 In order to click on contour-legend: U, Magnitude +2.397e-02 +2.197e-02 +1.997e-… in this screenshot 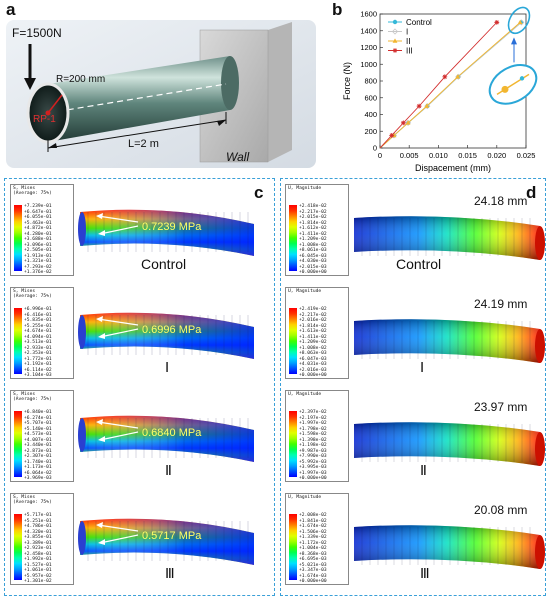, I will do `click(317, 436)`.